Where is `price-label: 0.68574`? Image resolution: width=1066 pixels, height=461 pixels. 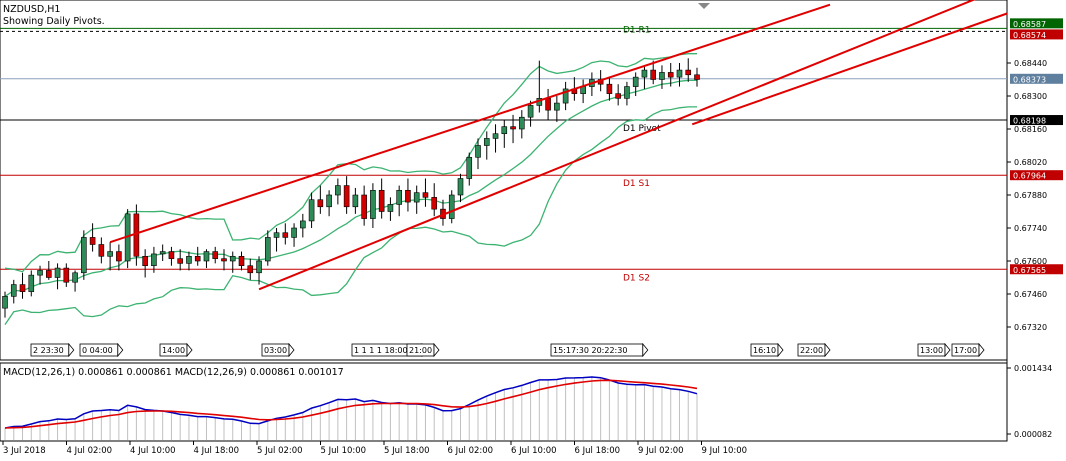
price-label: 0.68574 is located at coordinates (1029, 35).